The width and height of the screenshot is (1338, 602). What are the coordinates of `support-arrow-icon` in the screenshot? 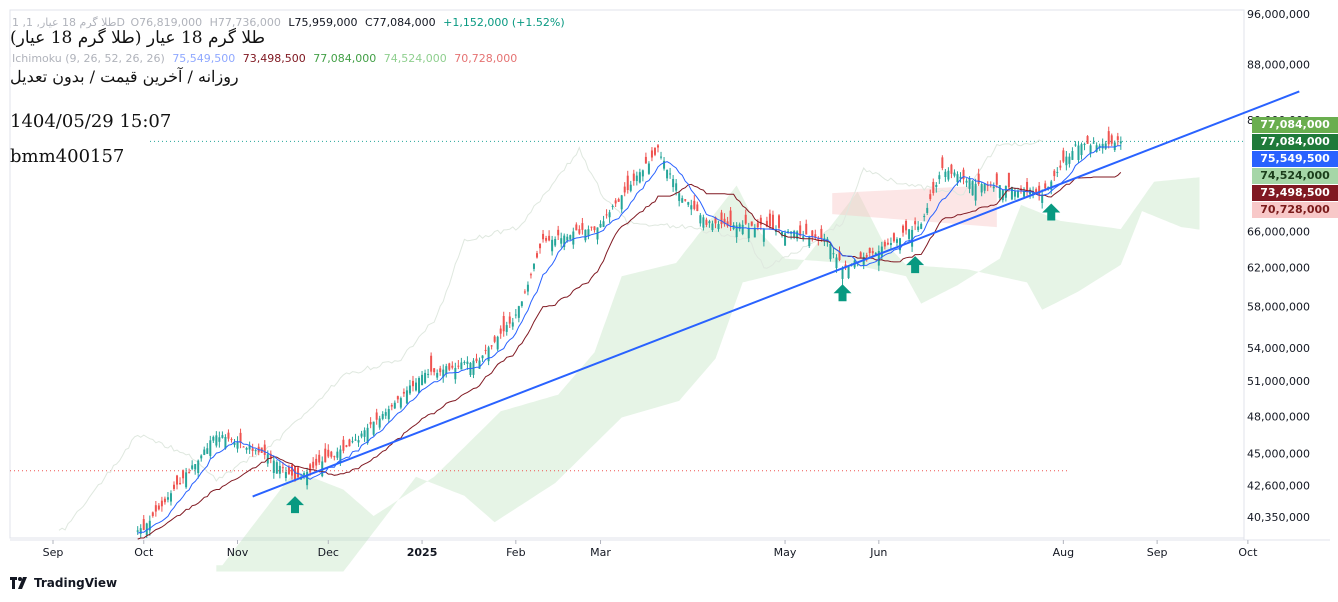 It's located at (1051, 212).